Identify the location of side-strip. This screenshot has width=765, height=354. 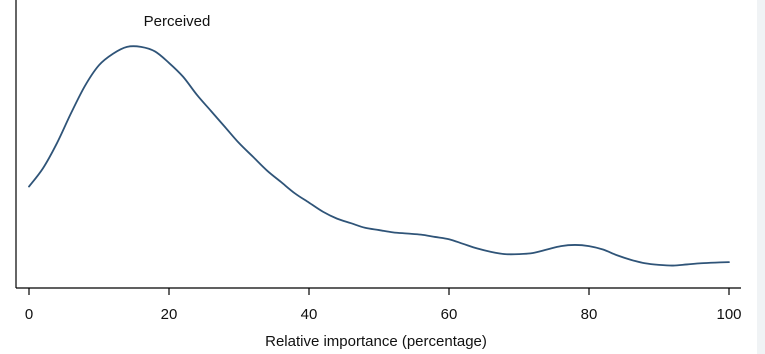
(761, 177).